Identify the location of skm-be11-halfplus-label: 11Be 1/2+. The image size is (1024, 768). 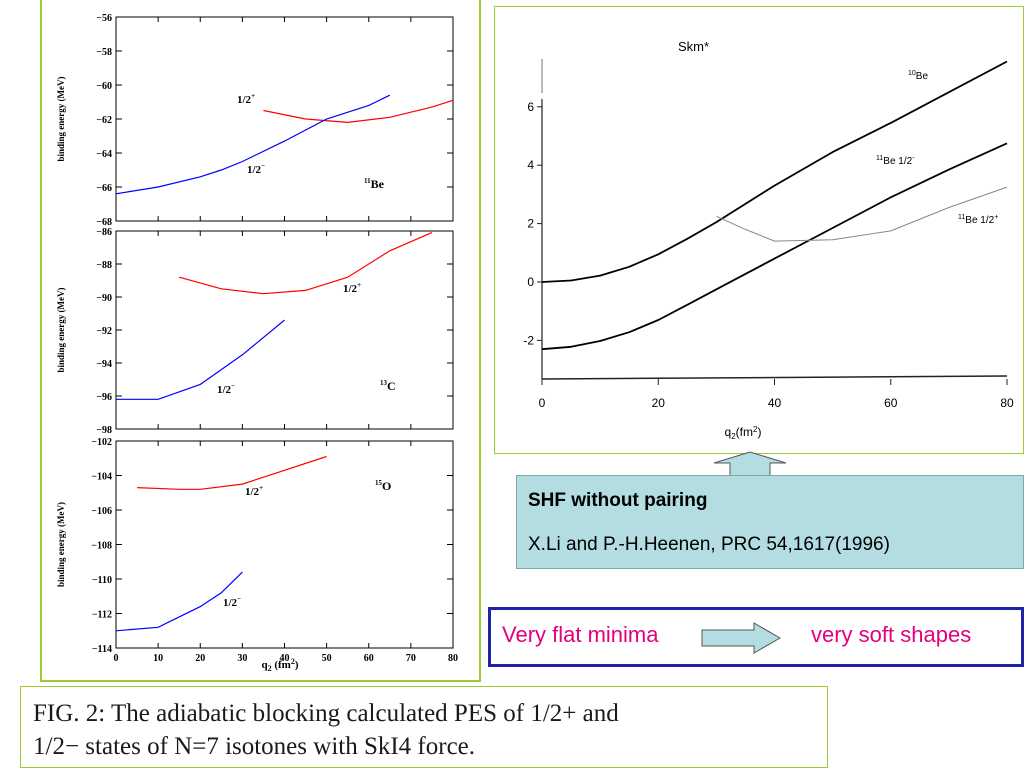
(978, 220).